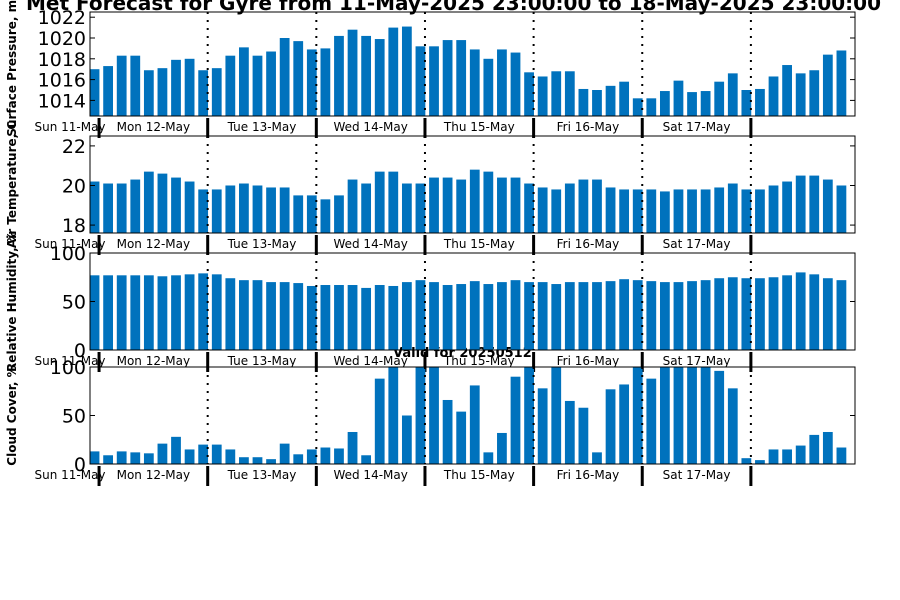 Image resolution: width=900 pixels, height=600 pixels. What do you see at coordinates (262, 127) in the screenshot?
I see `x-tick-label: Tue 13-May` at bounding box center [262, 127].